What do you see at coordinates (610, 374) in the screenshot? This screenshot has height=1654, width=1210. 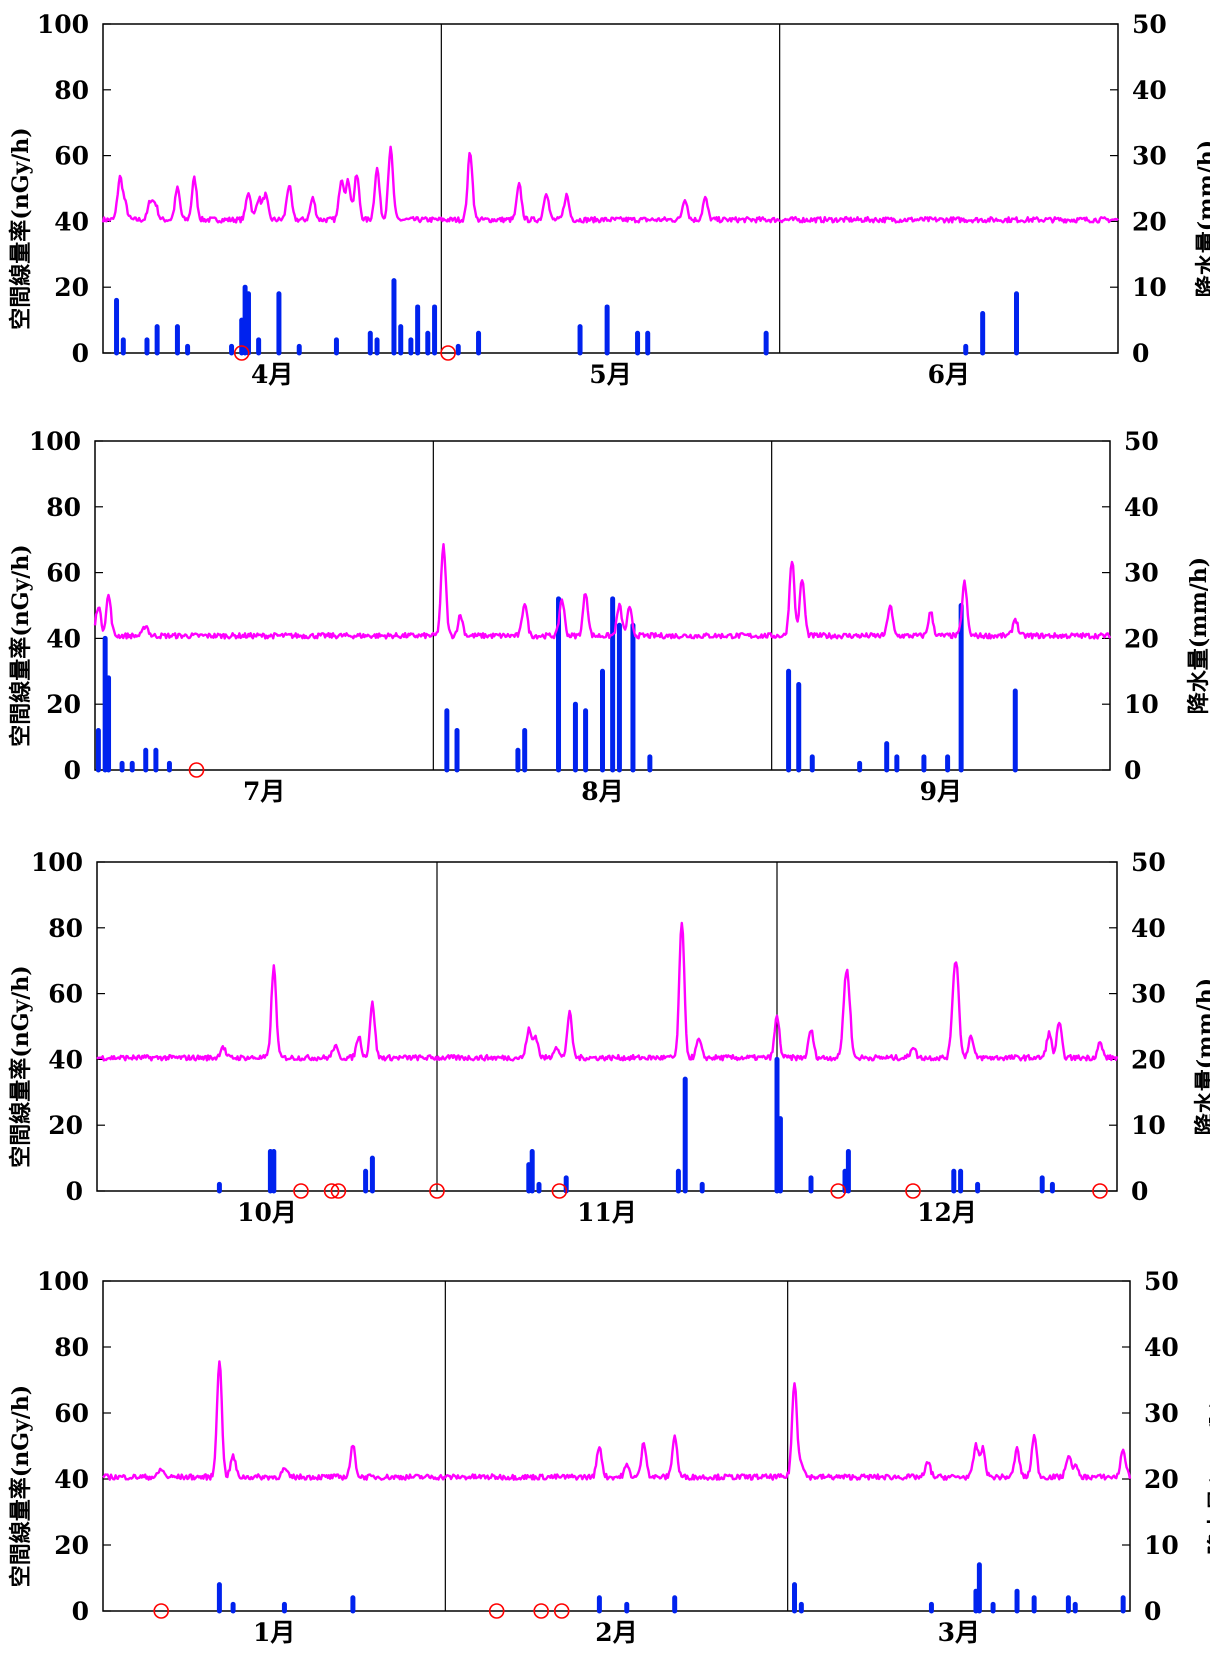 I see `month-label: 5月` at bounding box center [610, 374].